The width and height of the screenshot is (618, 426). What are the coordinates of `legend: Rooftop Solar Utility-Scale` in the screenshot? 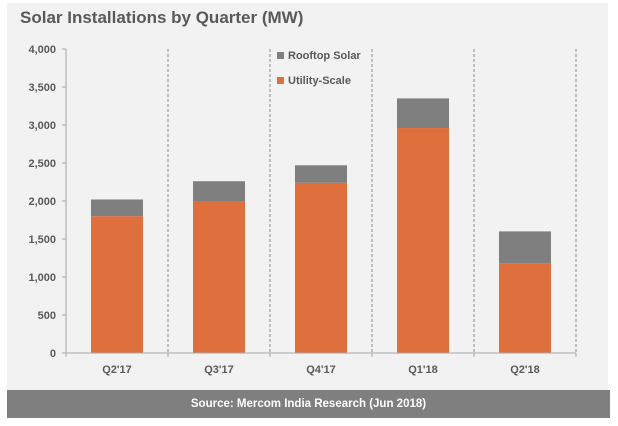 It's located at (319, 68).